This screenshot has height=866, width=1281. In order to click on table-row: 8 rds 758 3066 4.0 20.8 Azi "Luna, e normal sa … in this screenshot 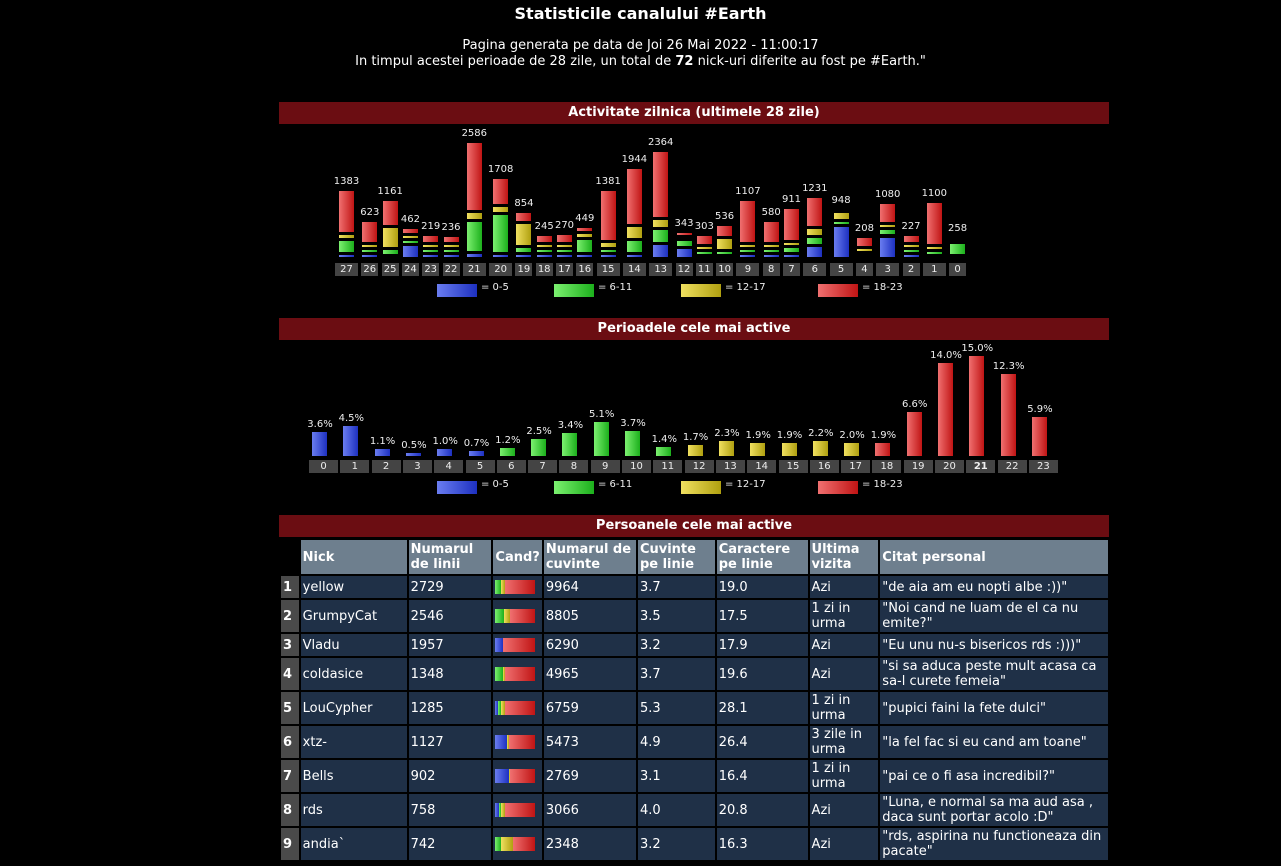, I will do `click(694, 810)`.